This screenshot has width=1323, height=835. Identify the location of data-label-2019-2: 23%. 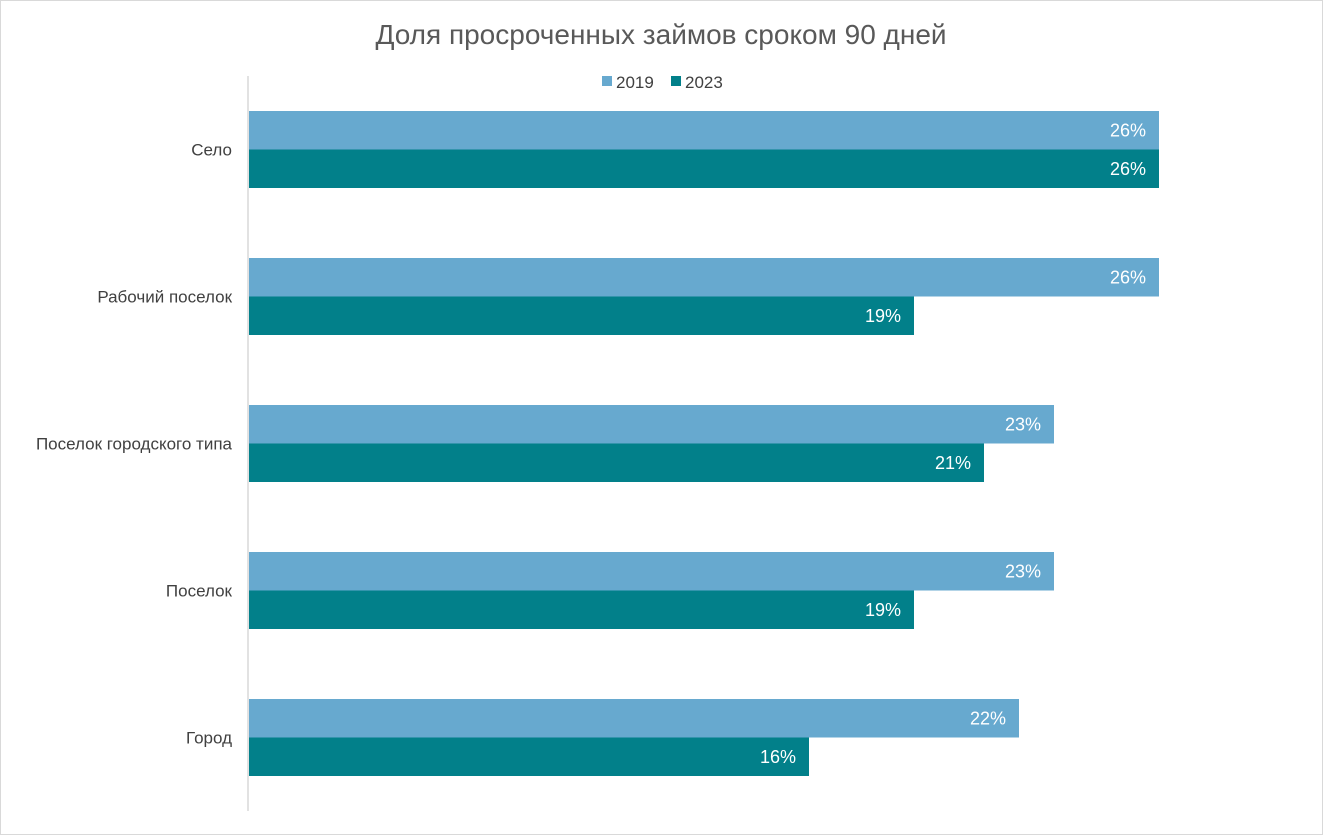
(1023, 424).